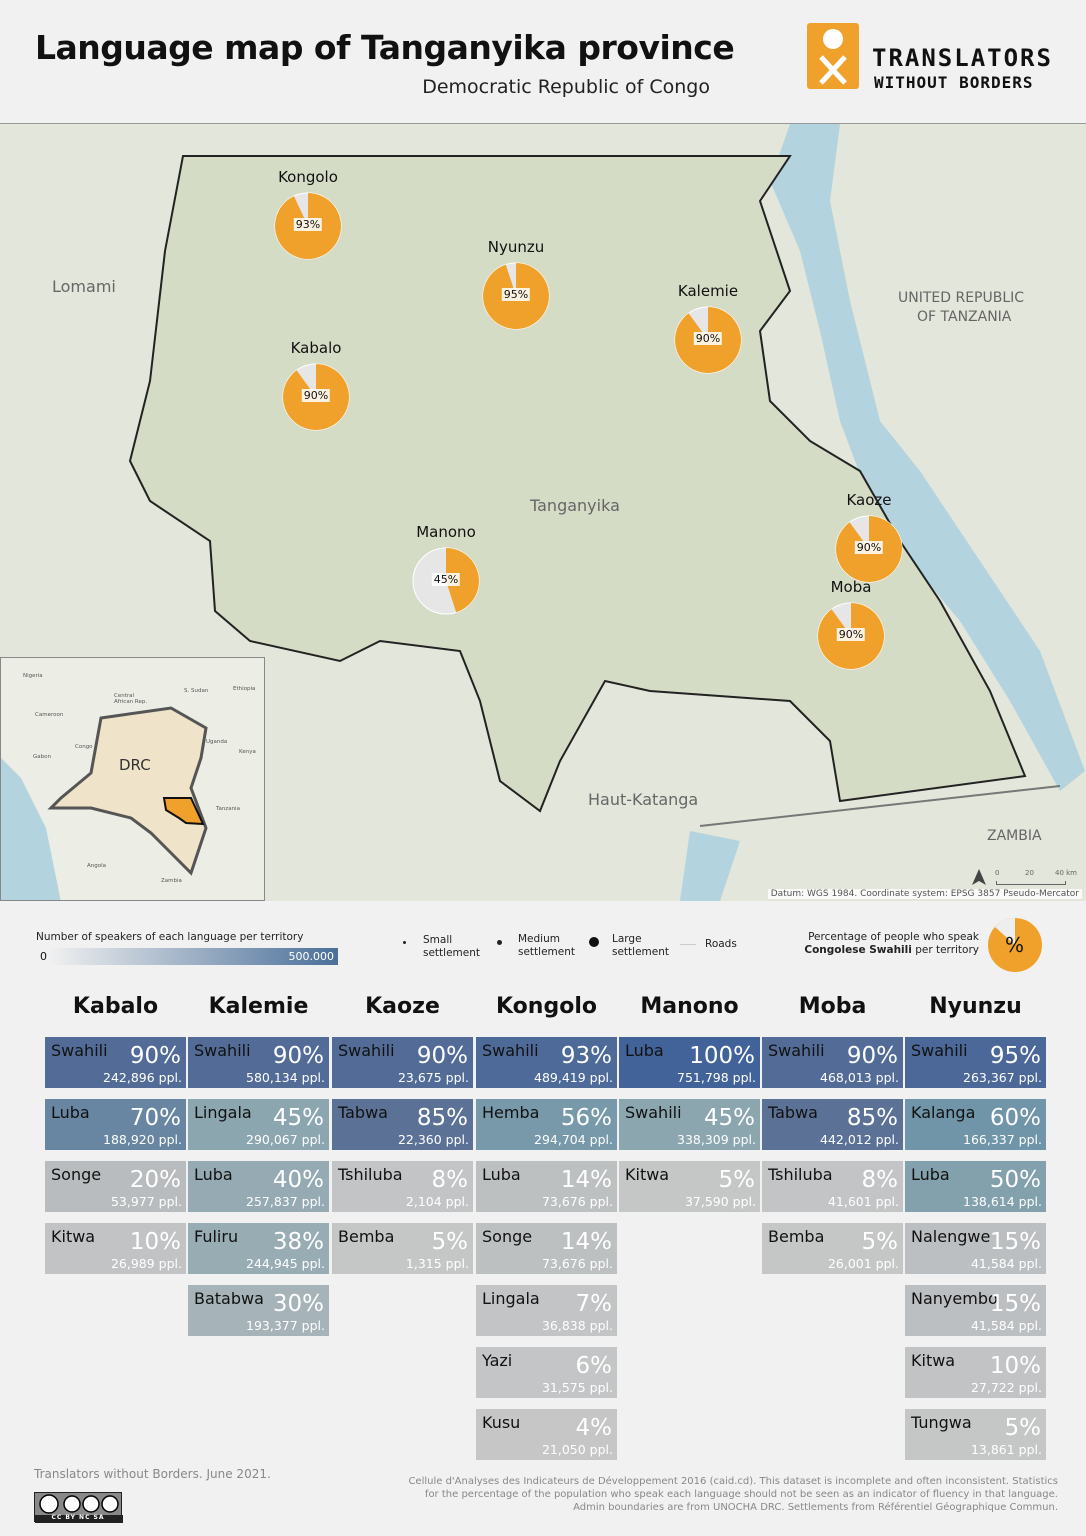 This screenshot has height=1536, width=1086. What do you see at coordinates (155, 1118) in the screenshot?
I see `language-percent: 70%` at bounding box center [155, 1118].